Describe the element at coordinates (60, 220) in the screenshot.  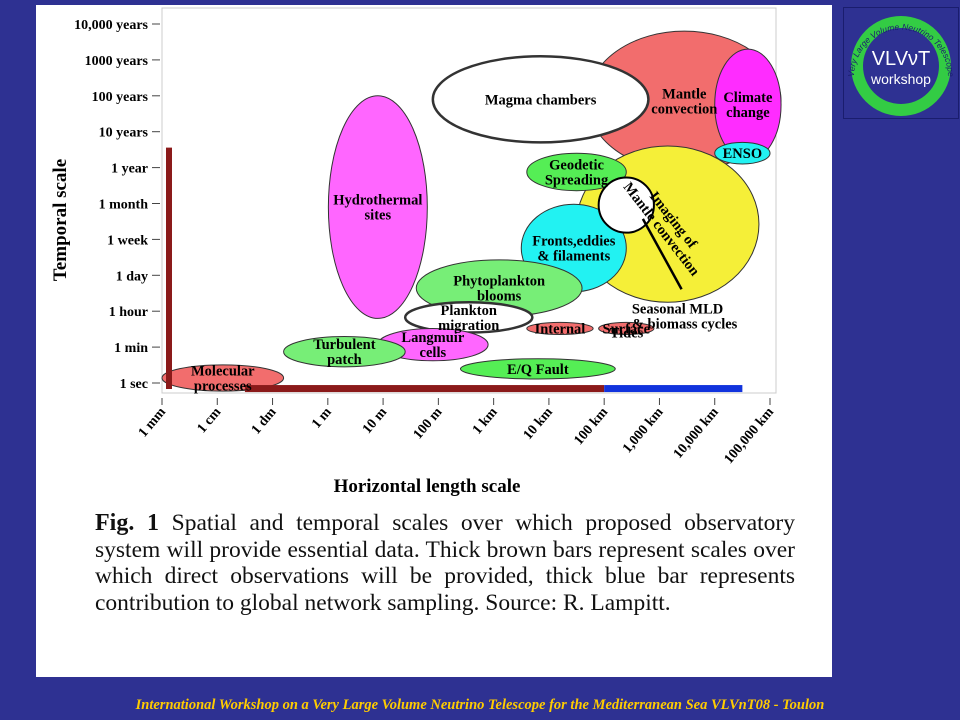
I see `y-axis-label: Temporal scale` at that location.